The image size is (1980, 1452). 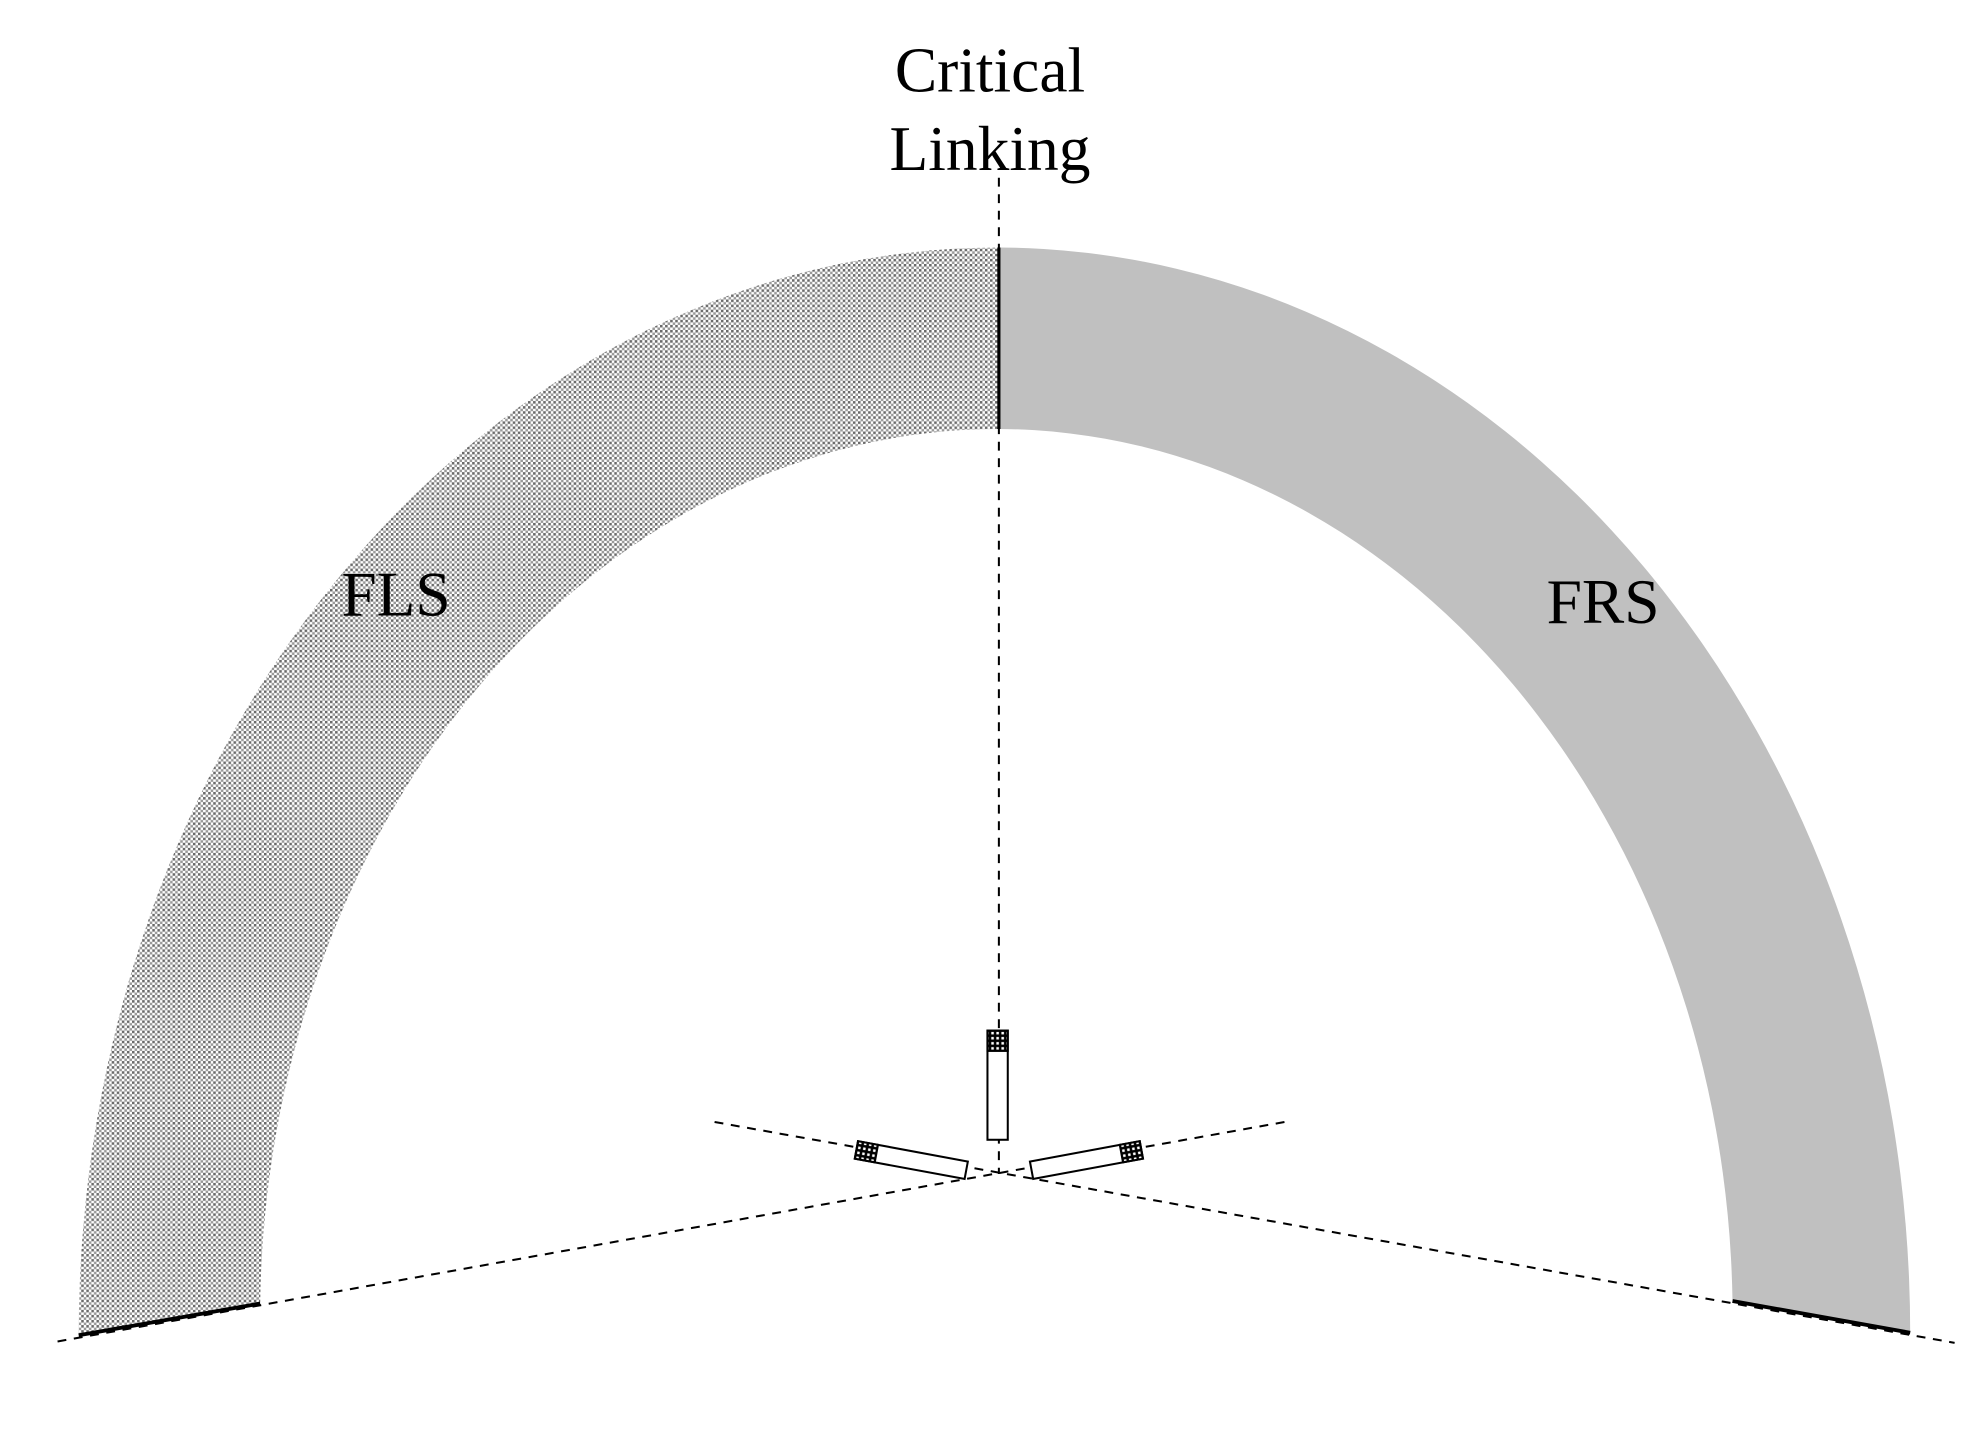 I want to click on fls-boundary-edge, so click(x=169, y=1319).